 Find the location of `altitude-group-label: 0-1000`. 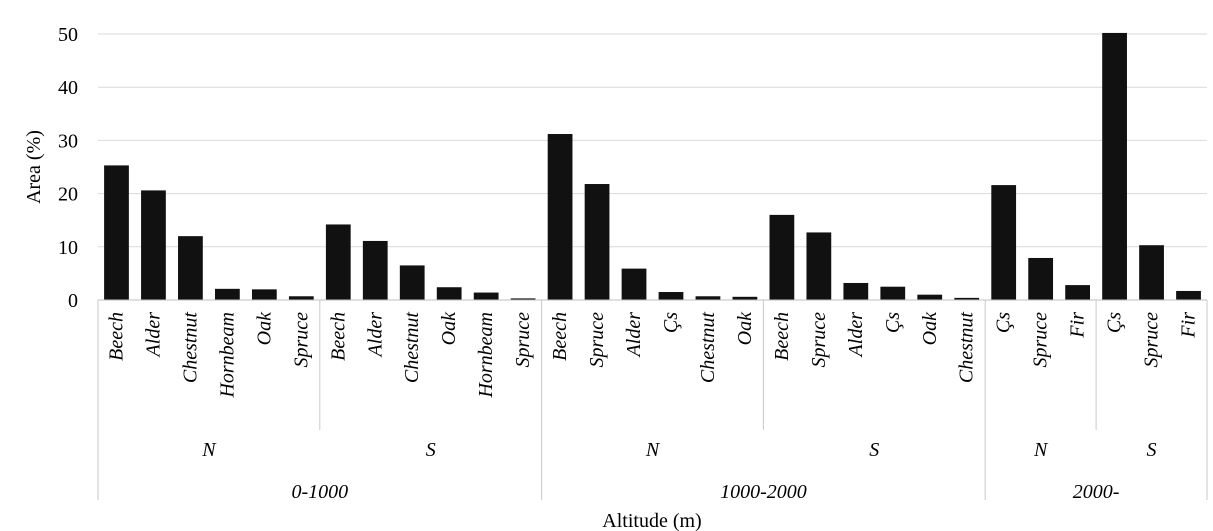

altitude-group-label: 0-1000 is located at coordinates (319, 492).